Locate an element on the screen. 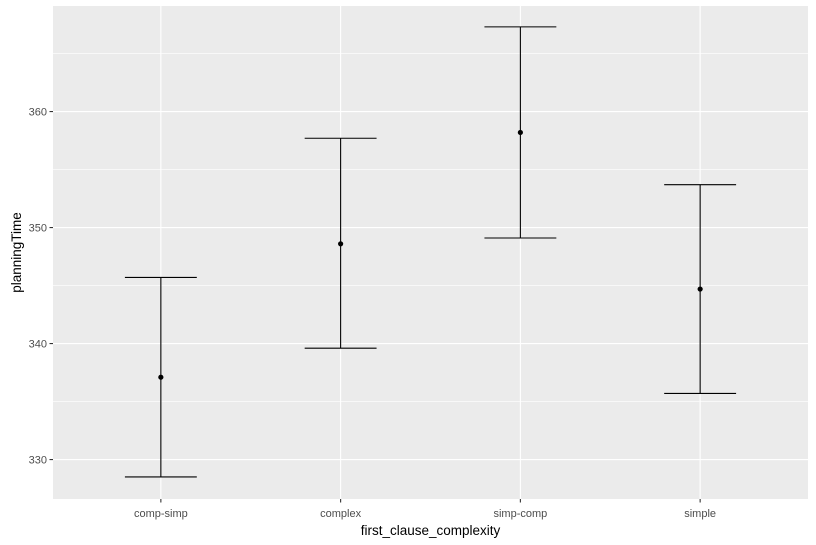 The height and width of the screenshot is (545, 816). x-tick-label: comp-simp is located at coordinates (161, 514).